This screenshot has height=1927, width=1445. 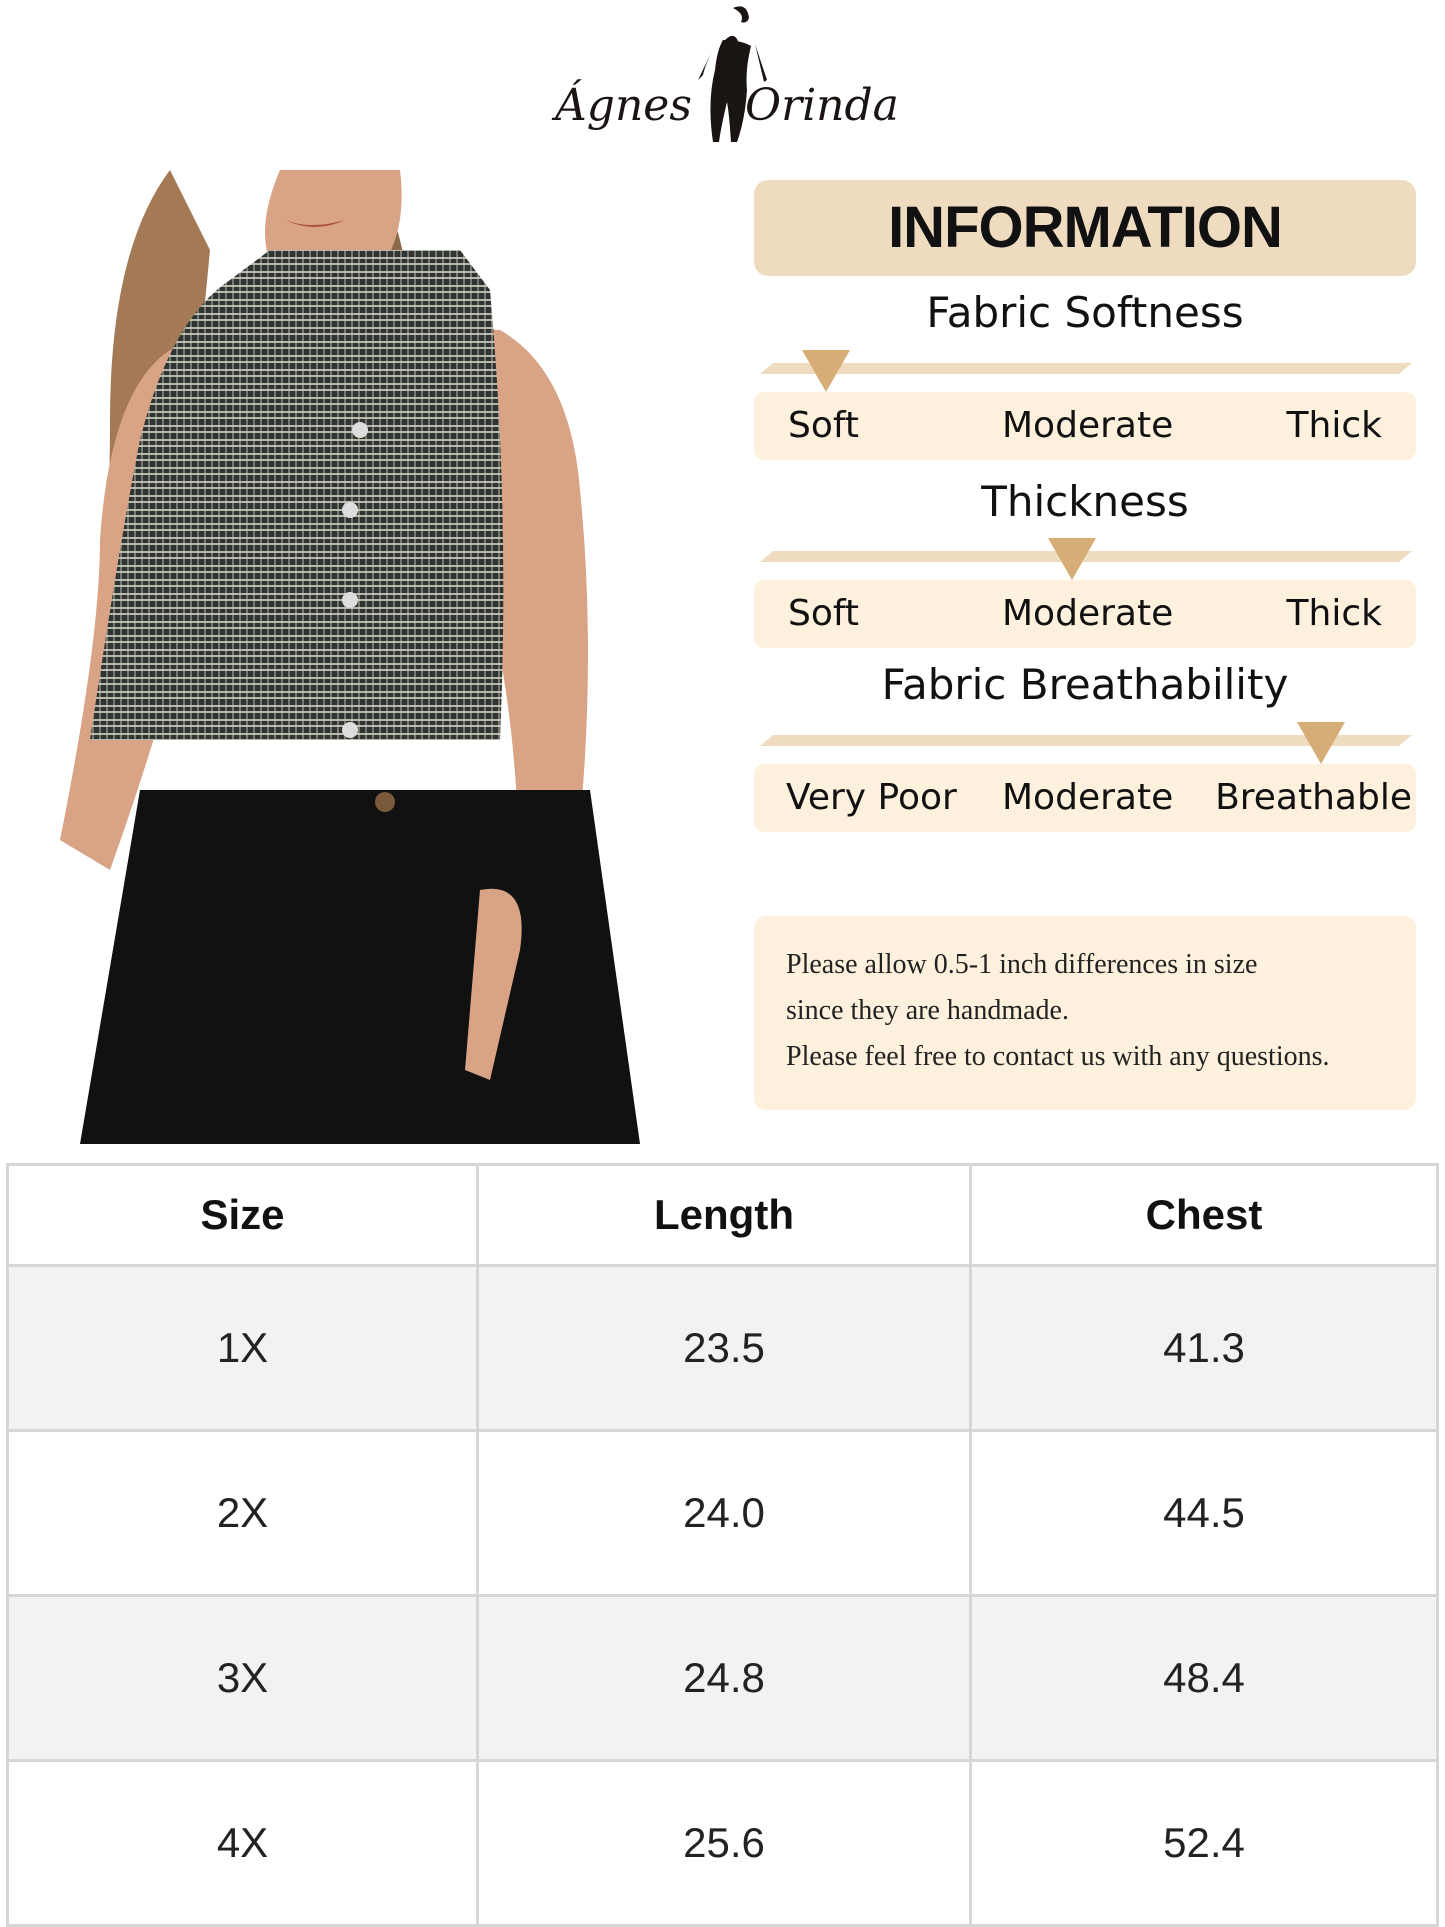 I want to click on thickness-indicator-icon, so click(x=1072, y=559).